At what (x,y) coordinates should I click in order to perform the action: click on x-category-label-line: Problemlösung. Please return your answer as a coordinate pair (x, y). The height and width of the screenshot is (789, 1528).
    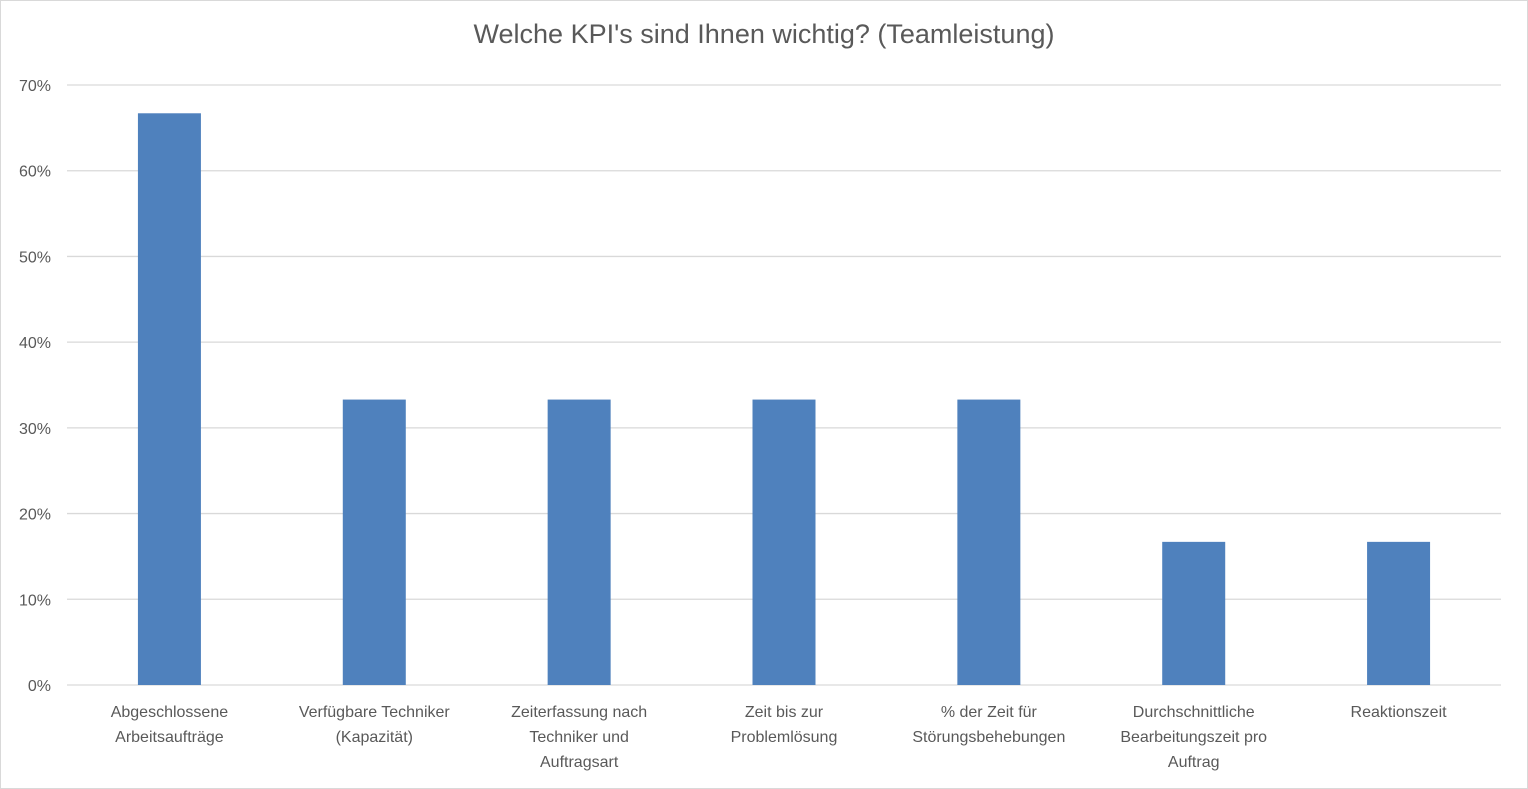
    Looking at the image, I should click on (784, 737).